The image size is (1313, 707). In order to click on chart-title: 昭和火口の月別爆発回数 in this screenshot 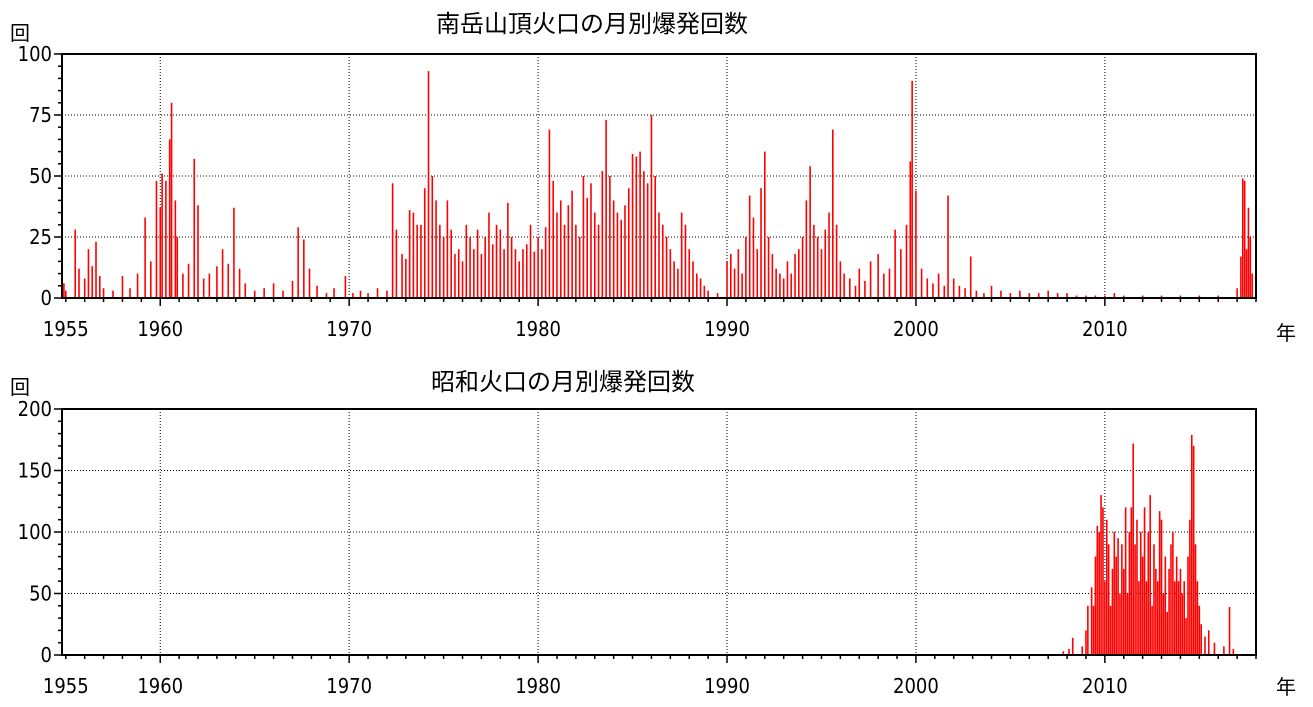, I will do `click(563, 382)`.